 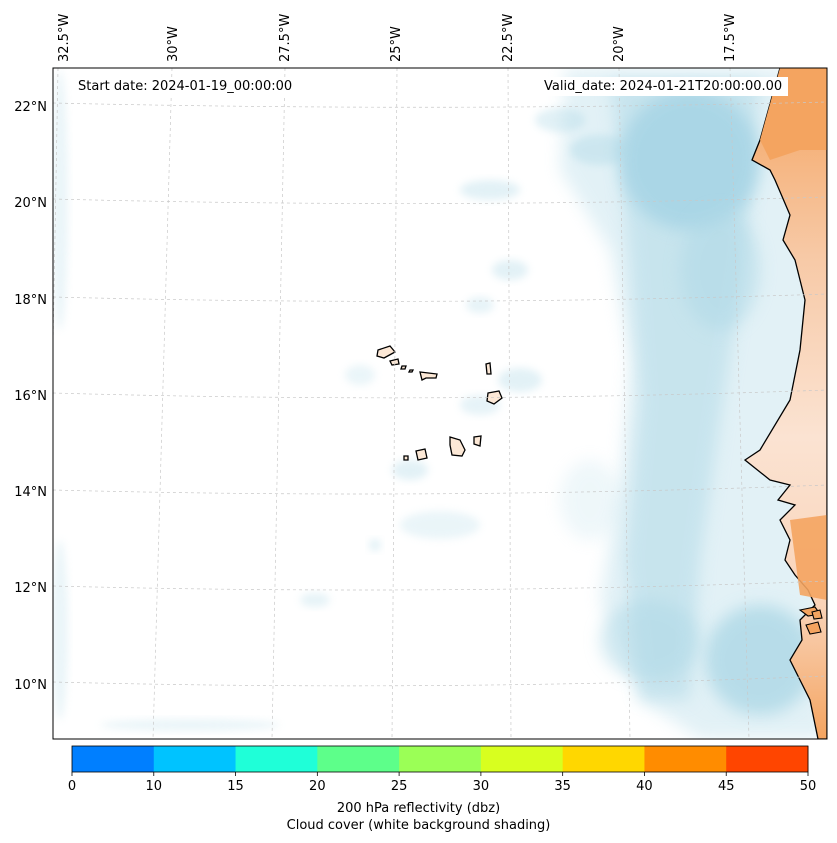 What do you see at coordinates (30, 203) in the screenshot?
I see `lat-label: 20°N` at bounding box center [30, 203].